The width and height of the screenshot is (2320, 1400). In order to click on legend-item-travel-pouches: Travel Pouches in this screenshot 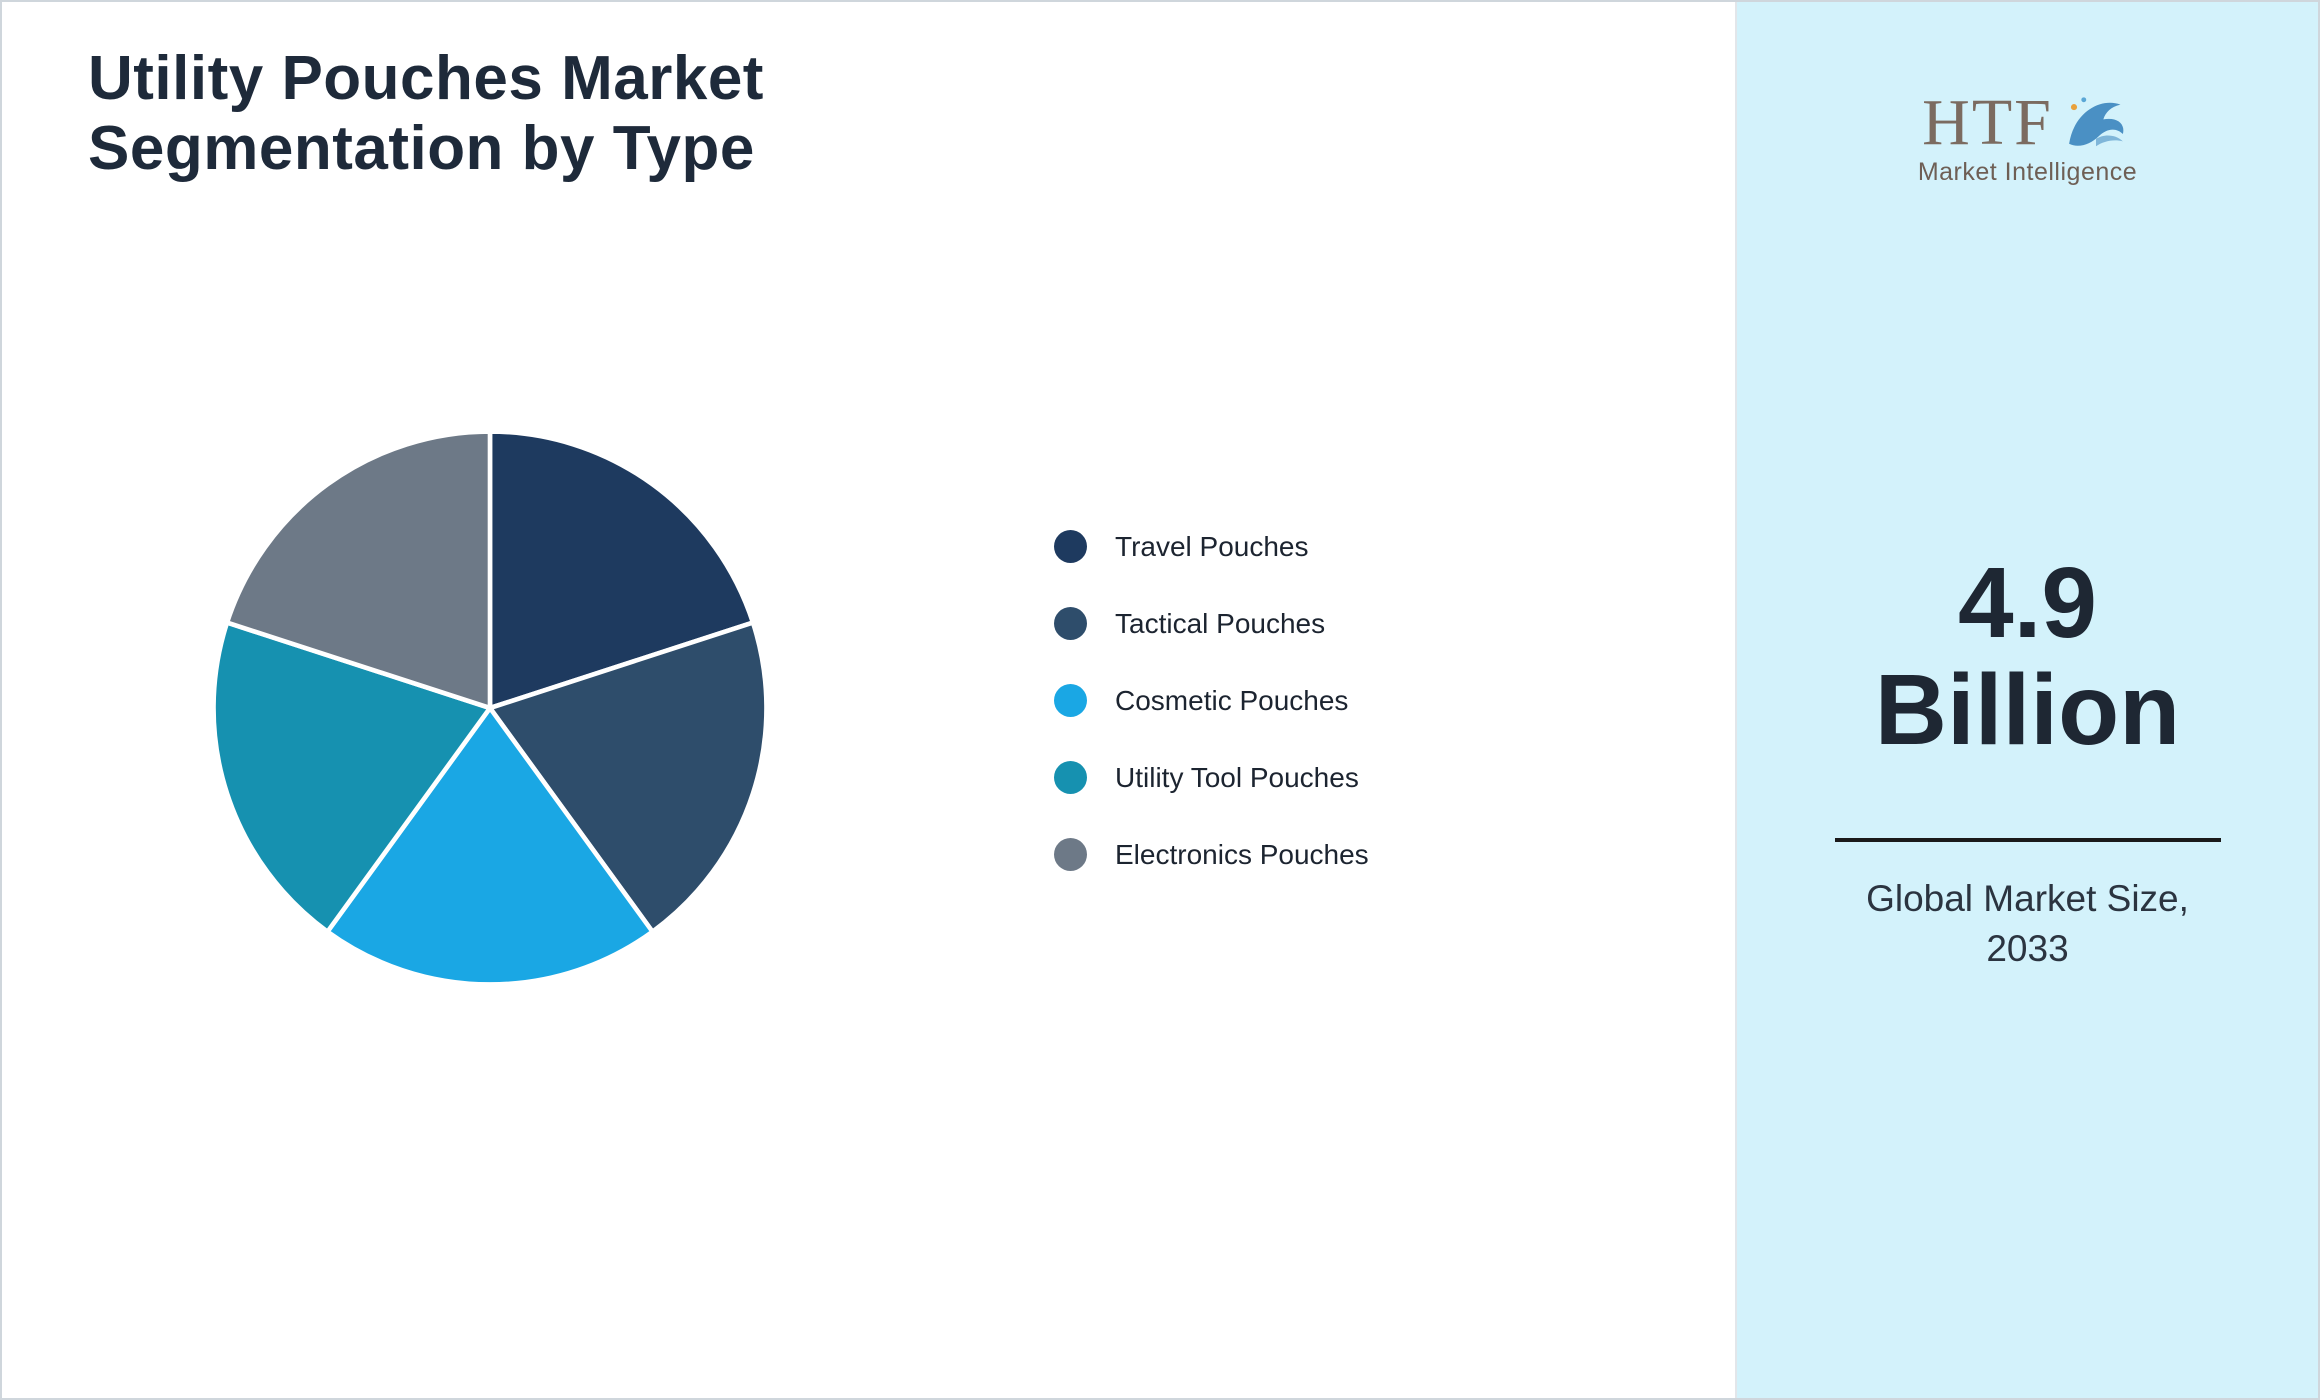, I will do `click(1211, 546)`.